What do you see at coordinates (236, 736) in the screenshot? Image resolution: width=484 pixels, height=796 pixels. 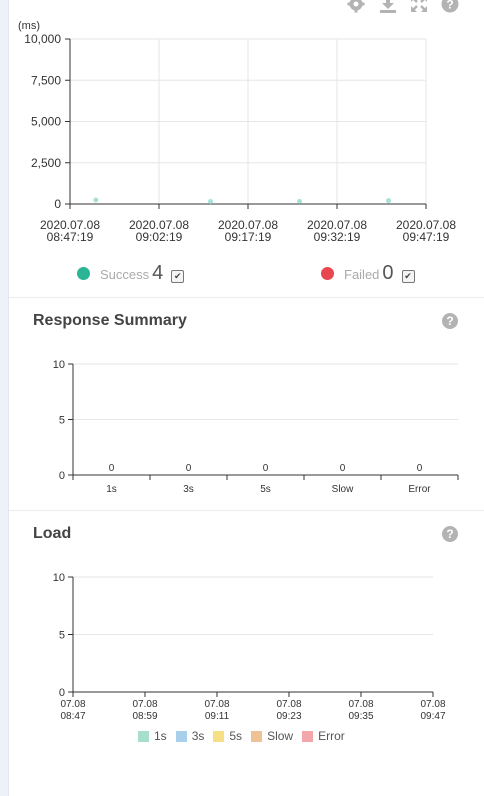 I see `legend-label: 5s` at bounding box center [236, 736].